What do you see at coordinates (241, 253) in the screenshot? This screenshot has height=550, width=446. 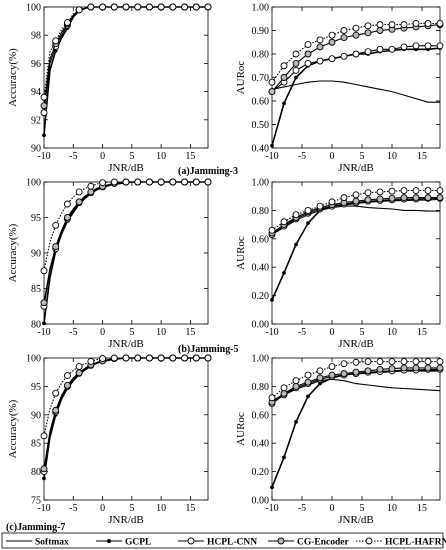 I see `y-axis-label: AURoc` at bounding box center [241, 253].